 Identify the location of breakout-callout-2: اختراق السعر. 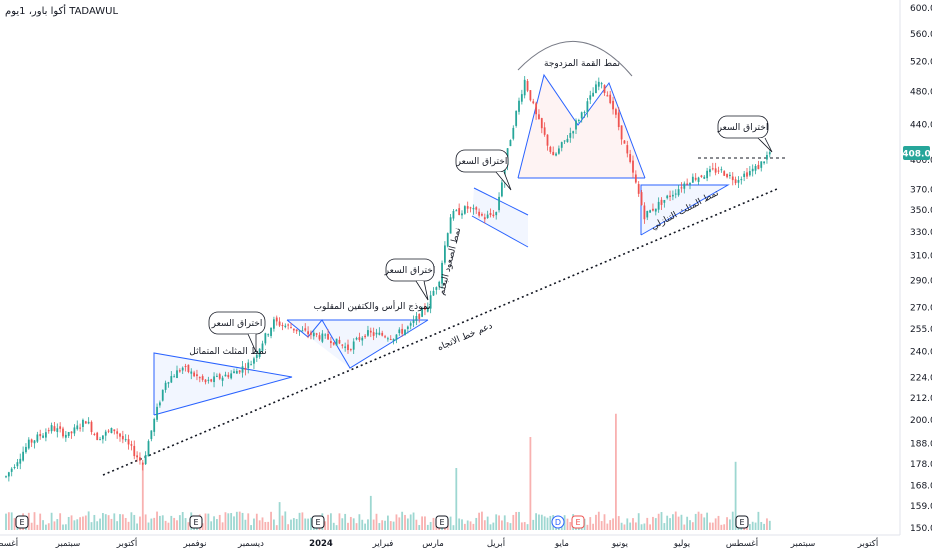
(410, 279).